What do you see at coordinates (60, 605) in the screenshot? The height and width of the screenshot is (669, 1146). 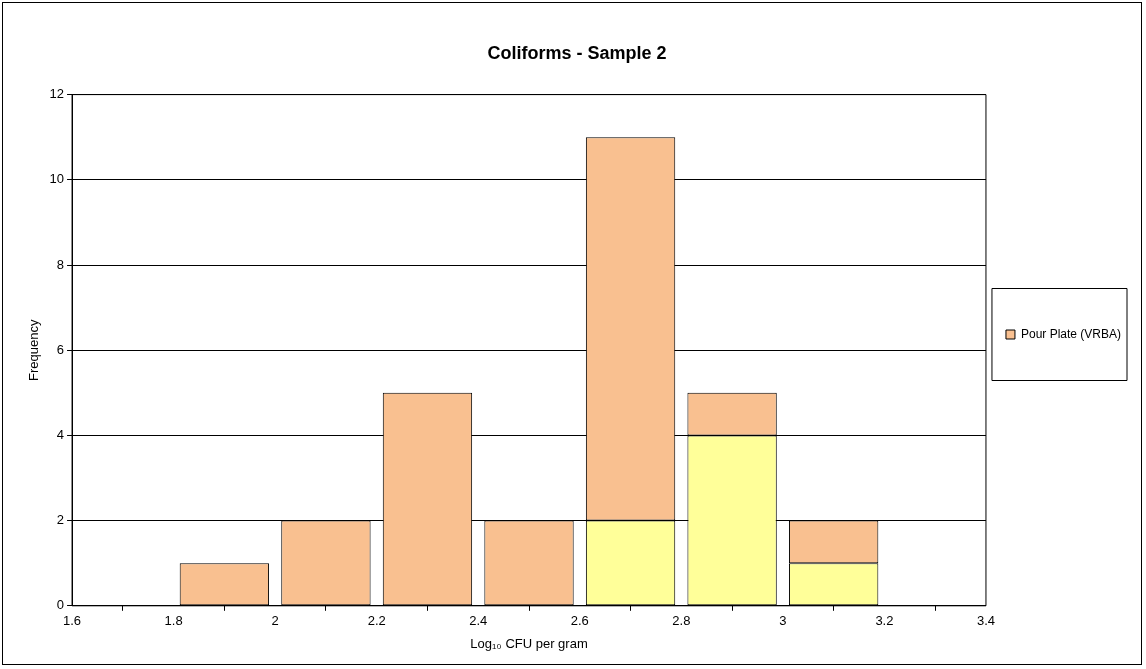 I see `y-tick-label: 0` at bounding box center [60, 605].